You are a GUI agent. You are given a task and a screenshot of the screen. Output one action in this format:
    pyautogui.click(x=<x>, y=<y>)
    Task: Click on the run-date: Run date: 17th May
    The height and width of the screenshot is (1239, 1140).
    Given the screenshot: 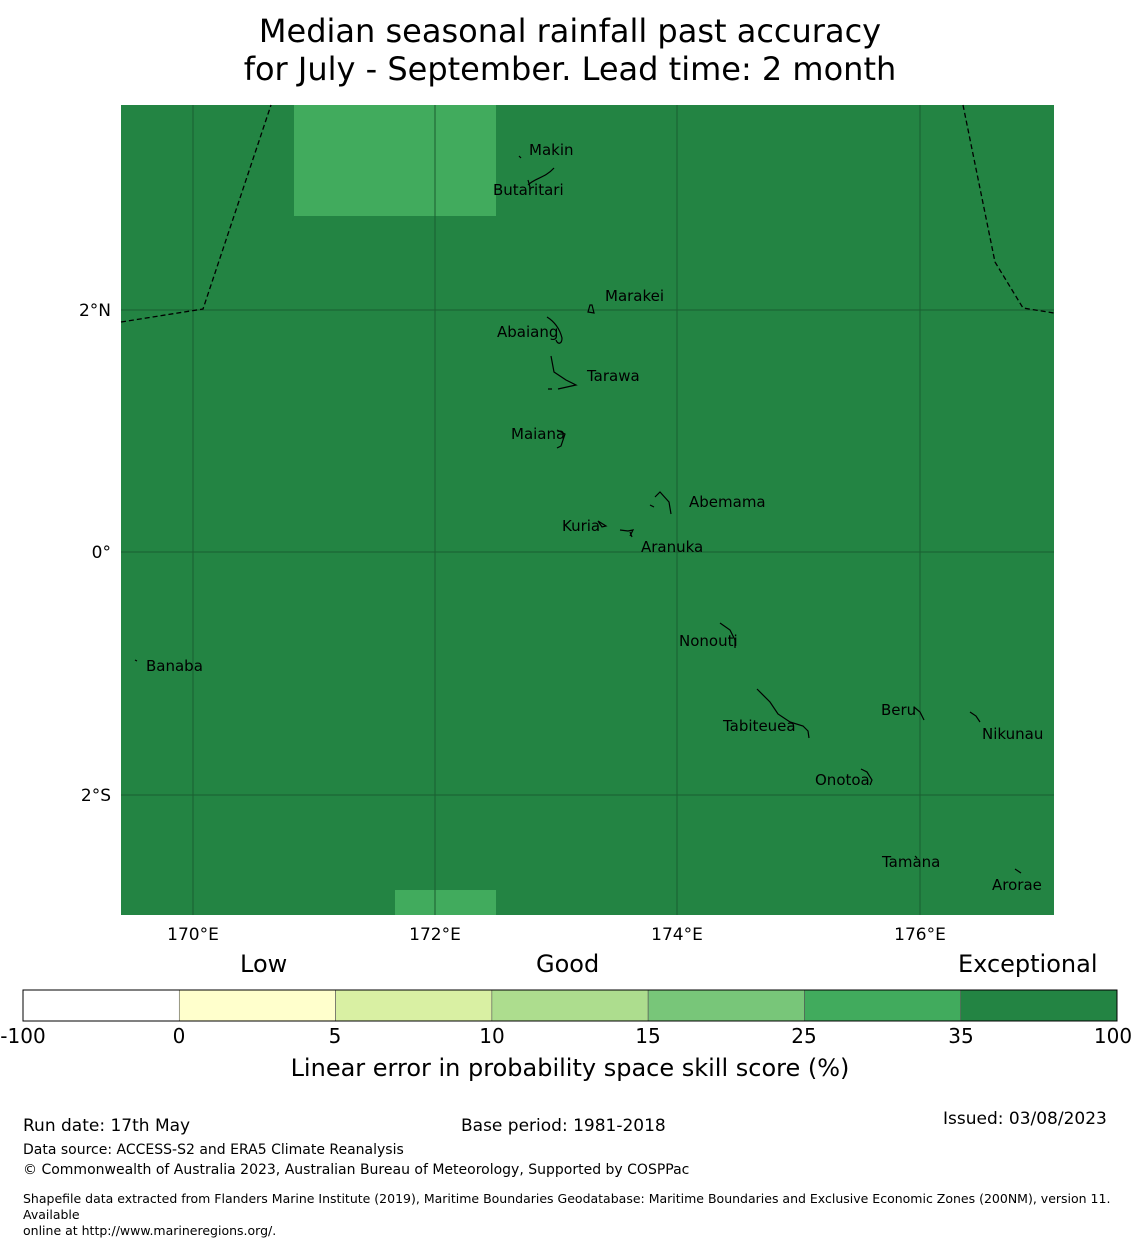 What is the action you would take?
    pyautogui.click(x=107, y=1126)
    